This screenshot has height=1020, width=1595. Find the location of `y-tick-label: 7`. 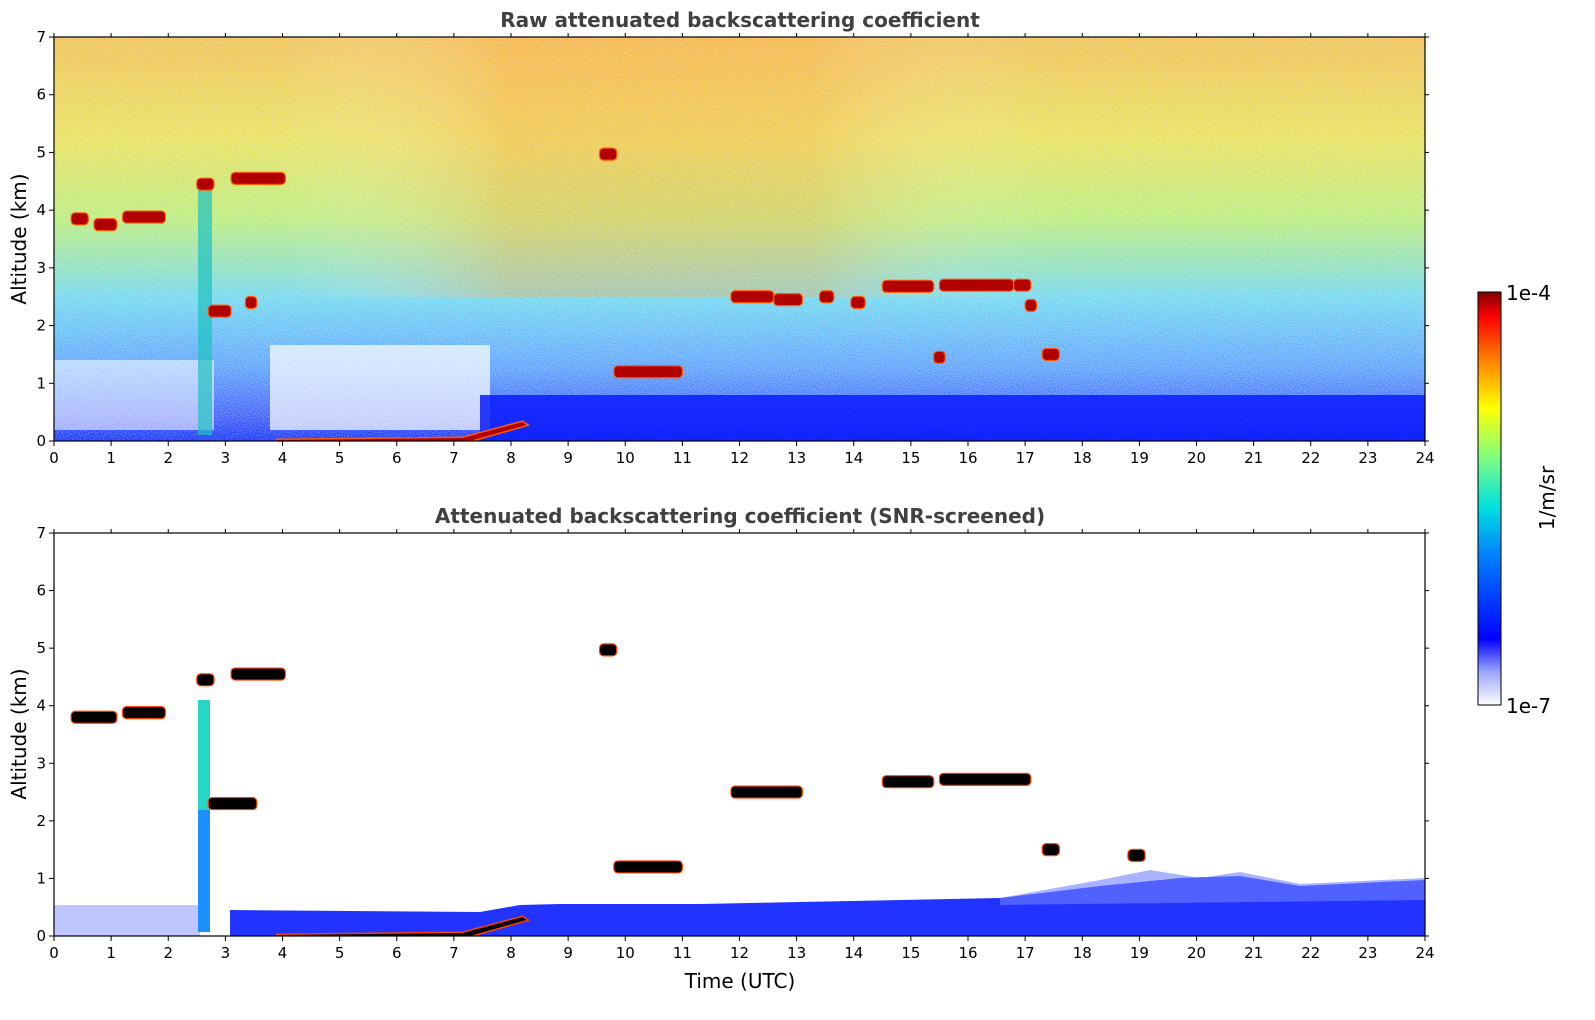

y-tick-label: 7 is located at coordinates (41, 533).